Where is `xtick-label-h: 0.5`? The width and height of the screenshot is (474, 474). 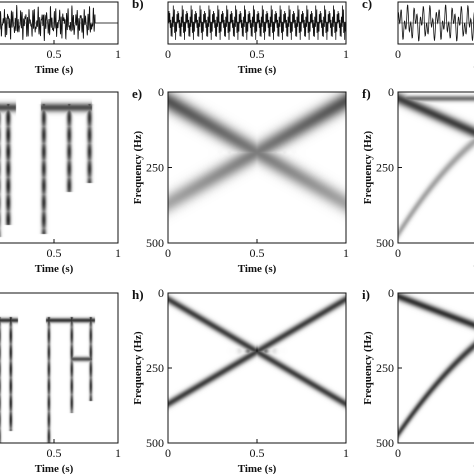 xtick-label-h: 0.5 is located at coordinates (257, 453).